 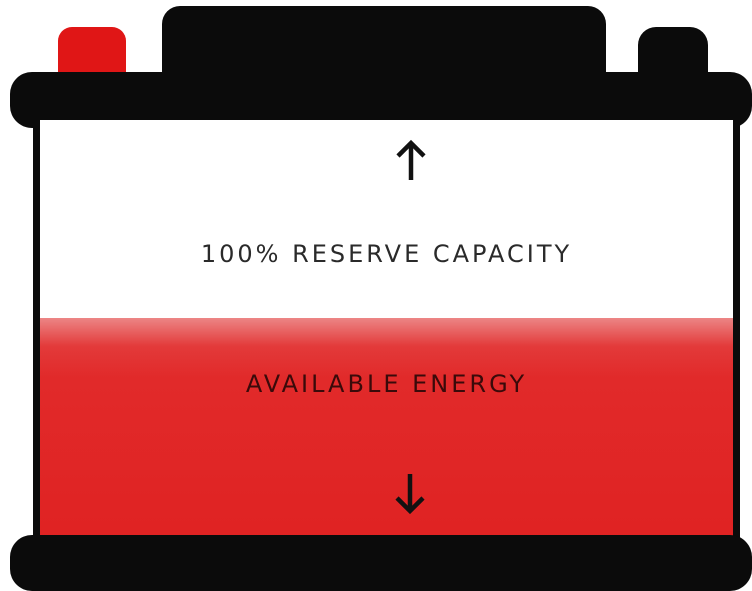 I want to click on positive-terminal, so click(x=92, y=53).